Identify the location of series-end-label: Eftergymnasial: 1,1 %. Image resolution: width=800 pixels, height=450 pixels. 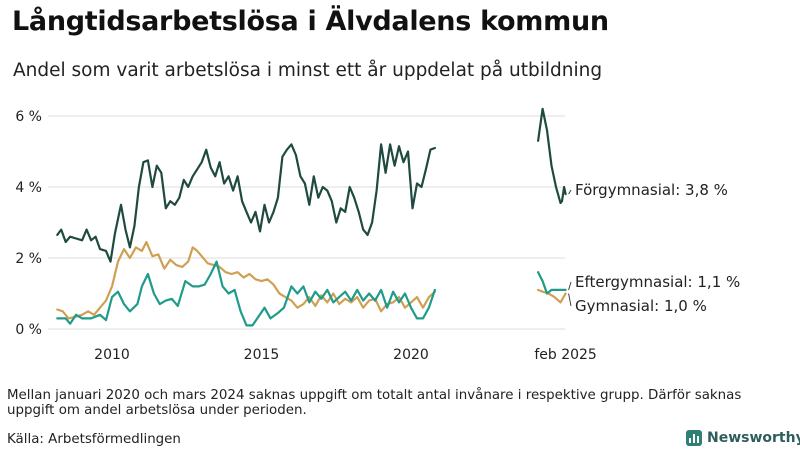
(657, 282).